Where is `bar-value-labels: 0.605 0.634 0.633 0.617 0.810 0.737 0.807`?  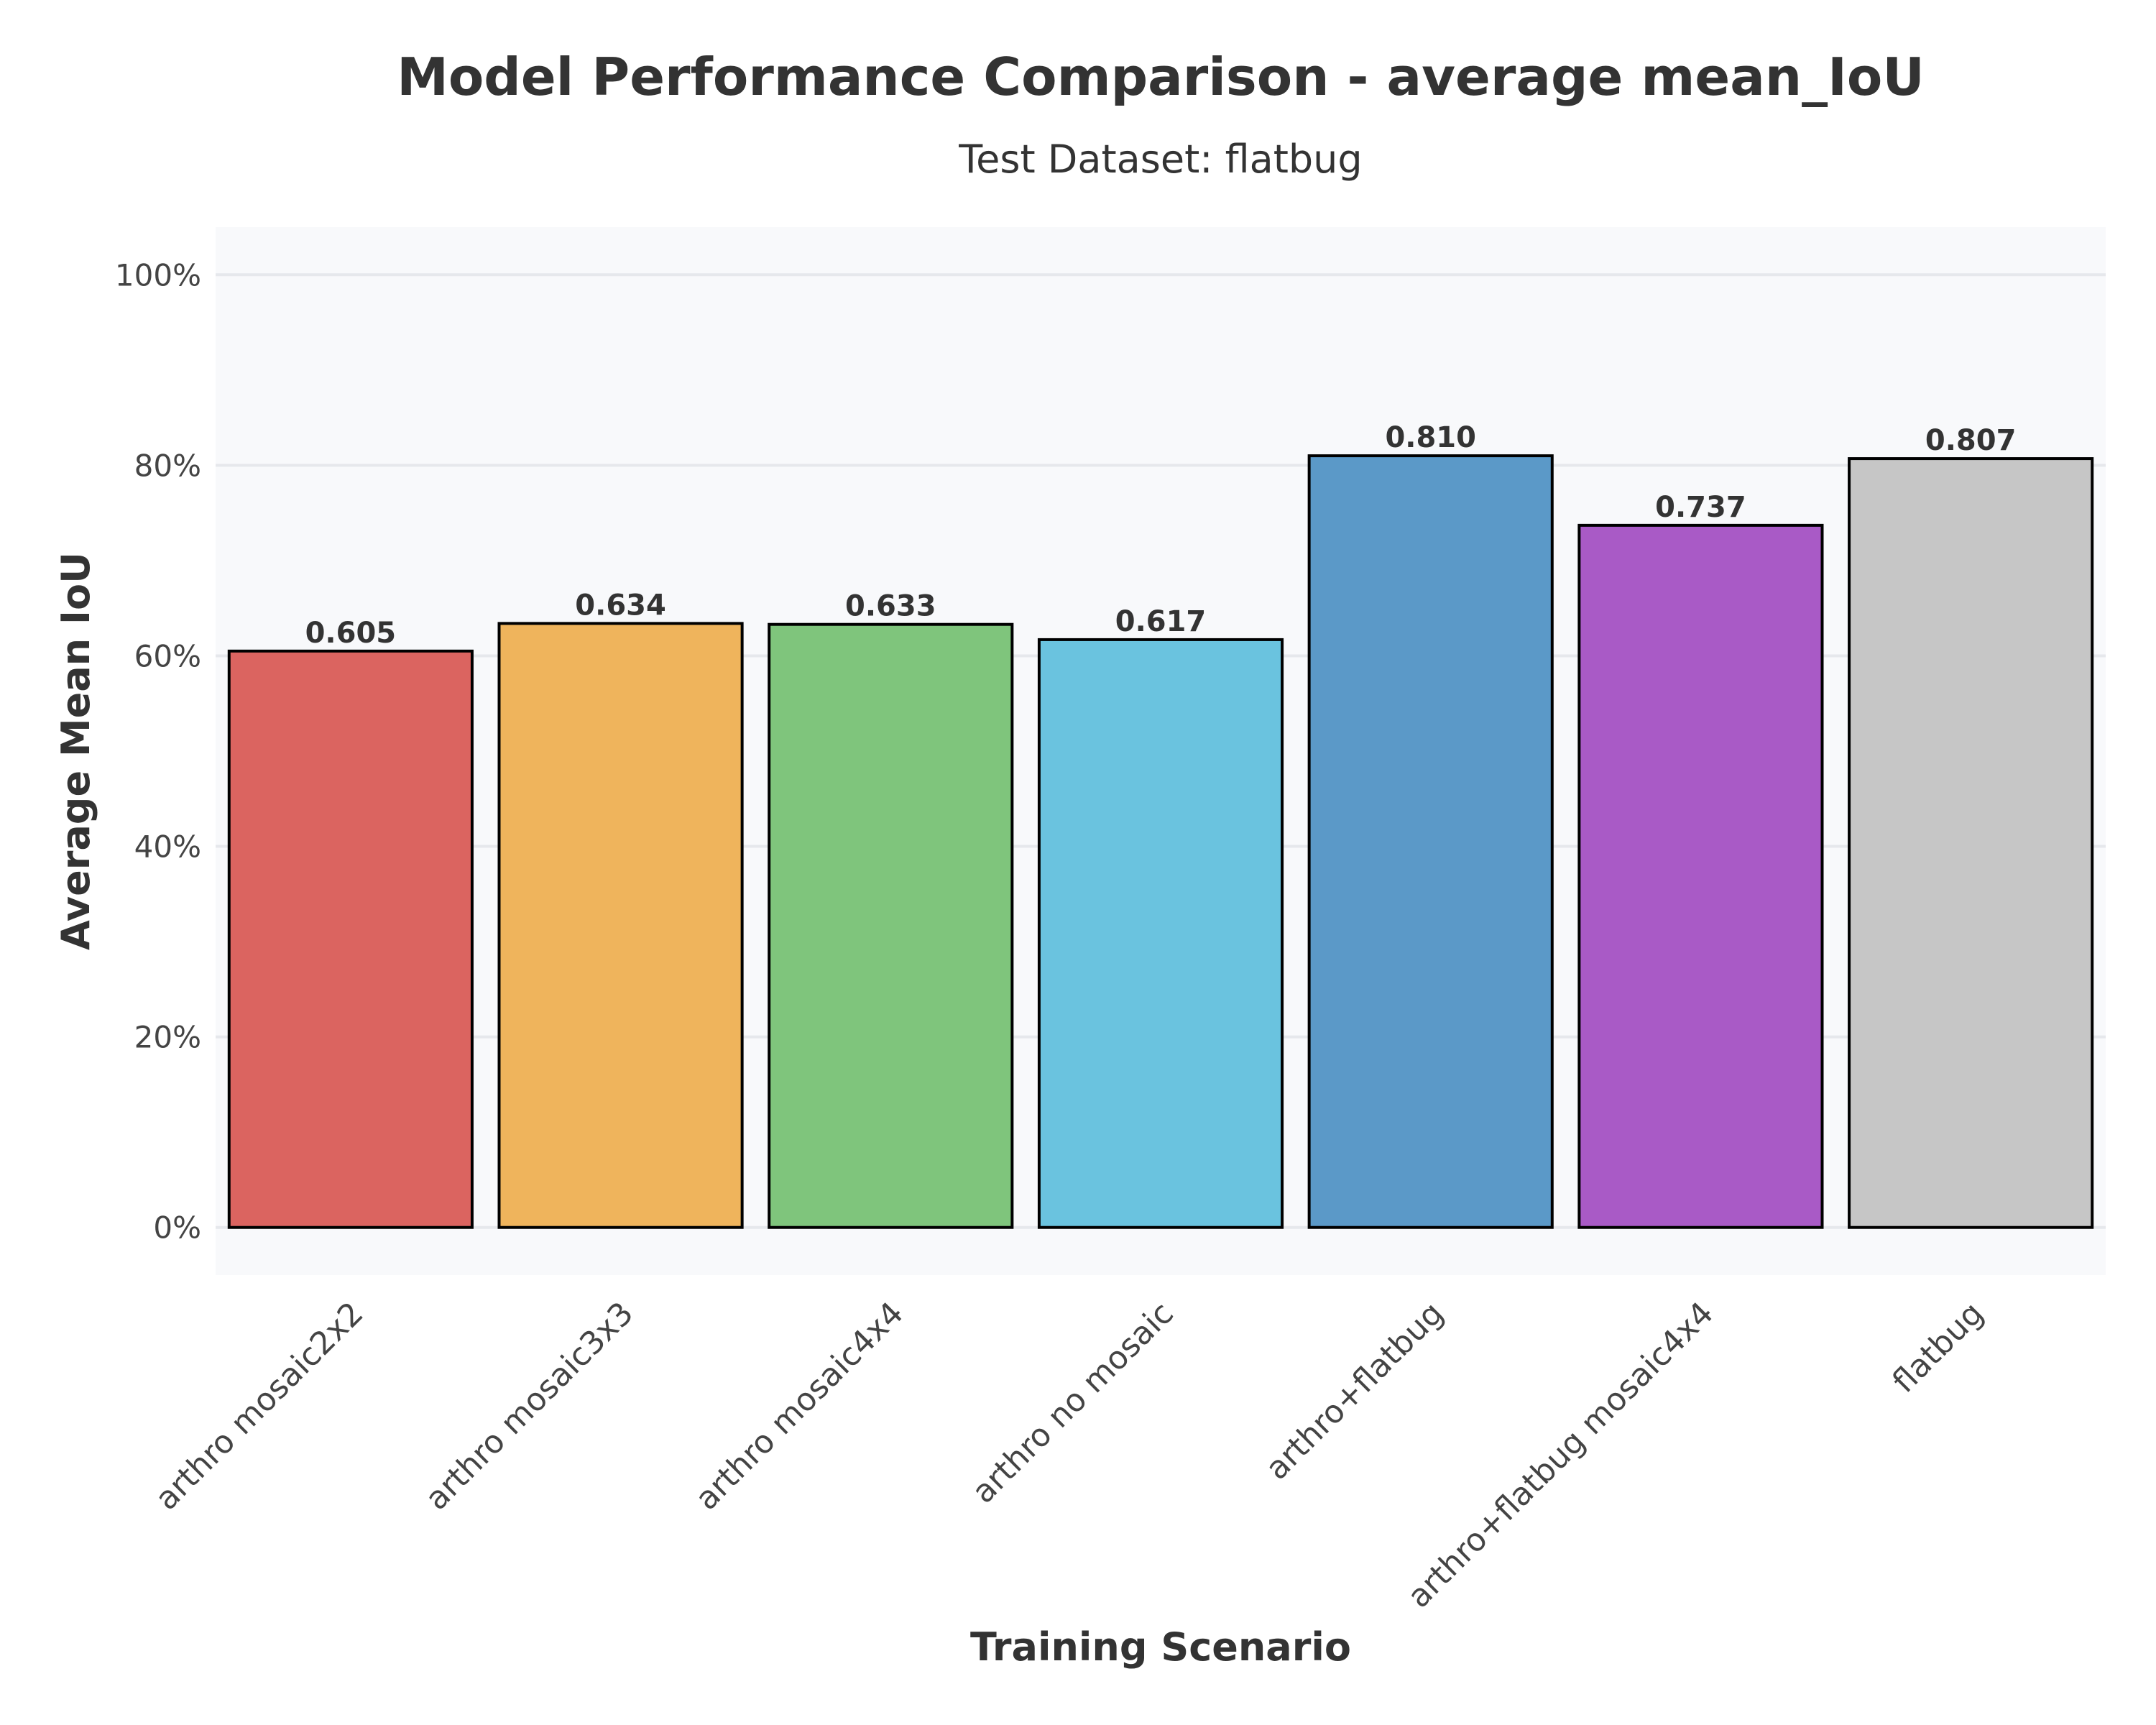
bar-value-labels: 0.605 0.634 0.633 0.617 0.810 0.737 0.807 is located at coordinates (1161, 535).